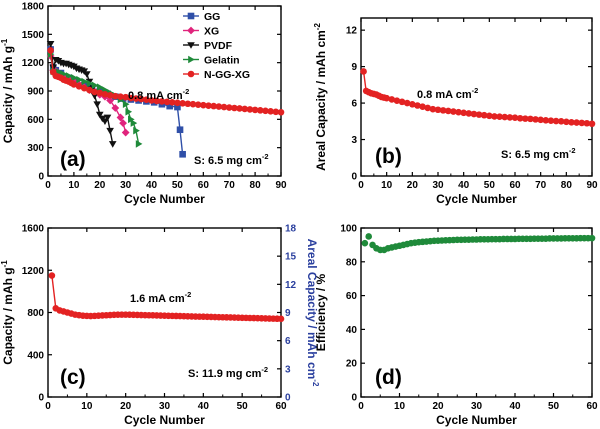 Image resolution: width=600 pixels, height=429 pixels. What do you see at coordinates (218, 46) in the screenshot?
I see `legend-label: PVDF` at bounding box center [218, 46].